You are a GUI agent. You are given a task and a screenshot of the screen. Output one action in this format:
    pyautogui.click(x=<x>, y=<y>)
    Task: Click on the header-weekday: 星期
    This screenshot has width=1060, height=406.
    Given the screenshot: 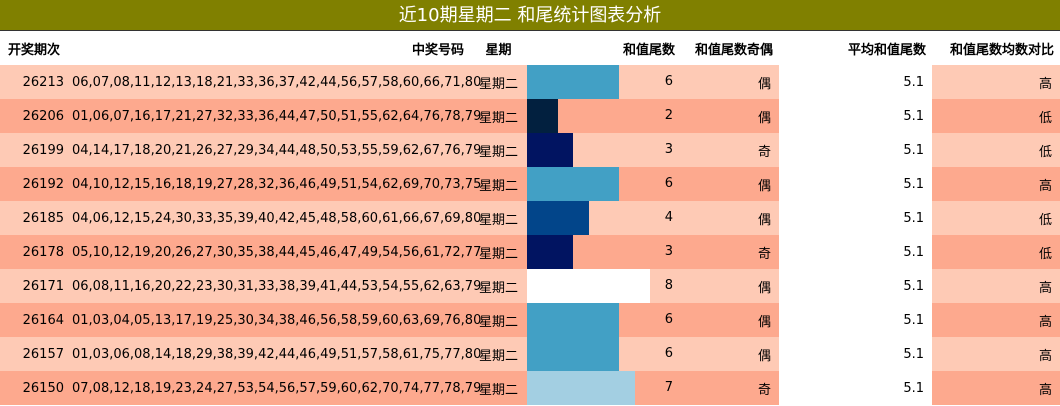 What is the action you would take?
    pyautogui.click(x=498, y=48)
    